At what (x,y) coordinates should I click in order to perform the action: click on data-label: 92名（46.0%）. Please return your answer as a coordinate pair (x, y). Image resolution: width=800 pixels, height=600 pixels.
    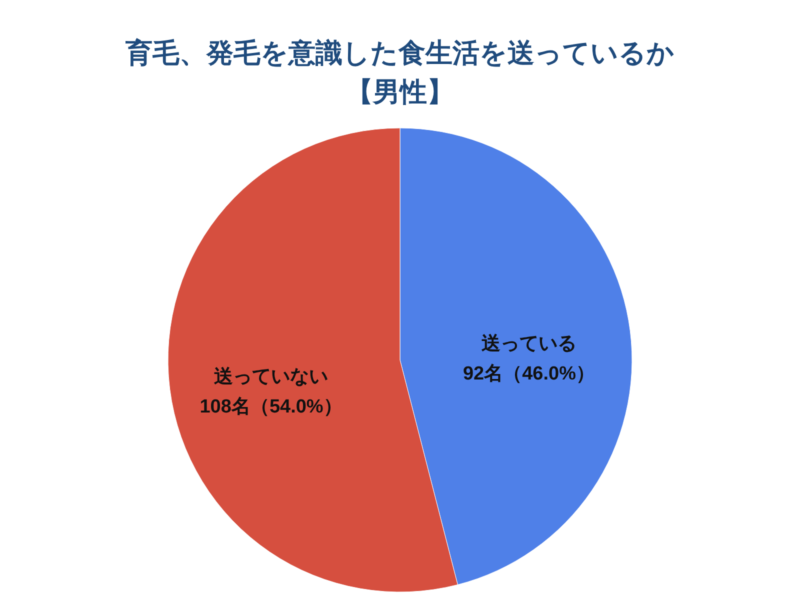
    Looking at the image, I should click on (528, 374).